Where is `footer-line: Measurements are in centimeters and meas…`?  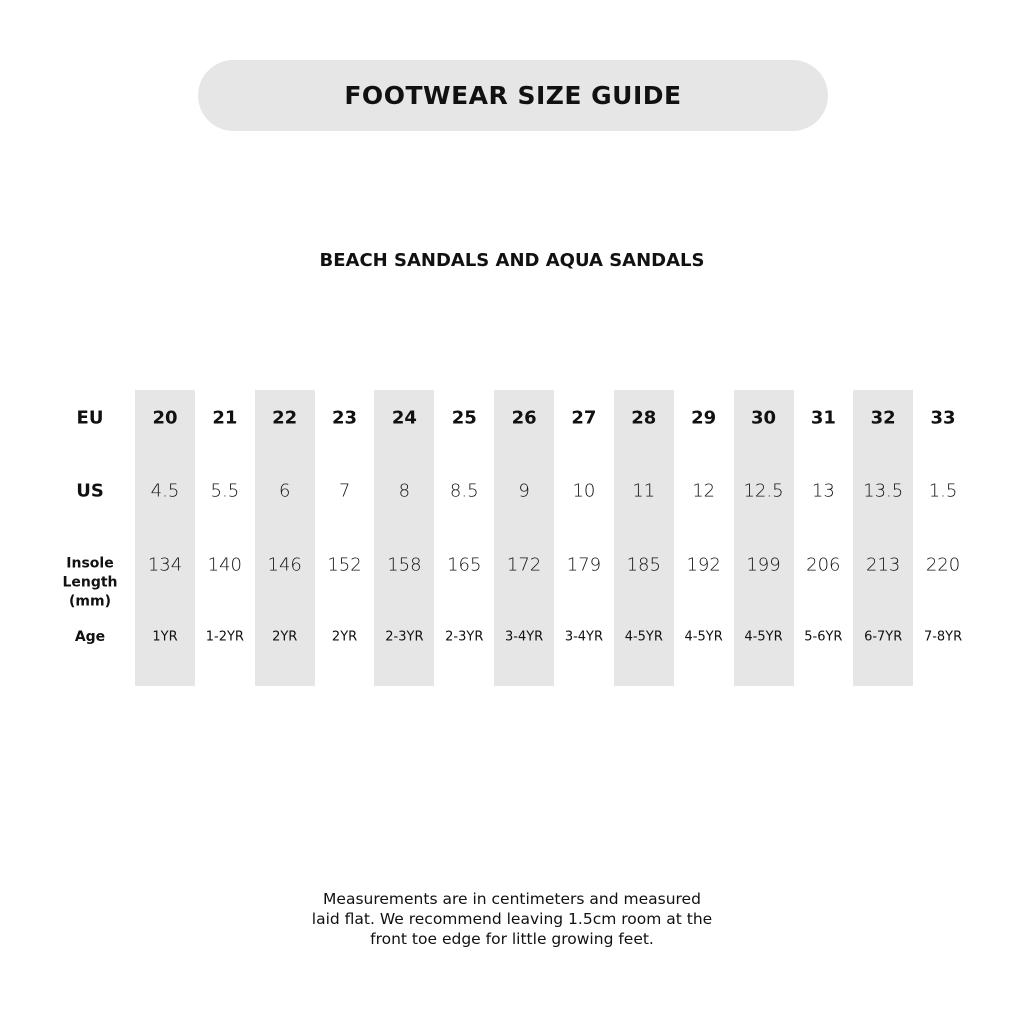
footer-line: Measurements are in centimeters and meas… is located at coordinates (512, 899).